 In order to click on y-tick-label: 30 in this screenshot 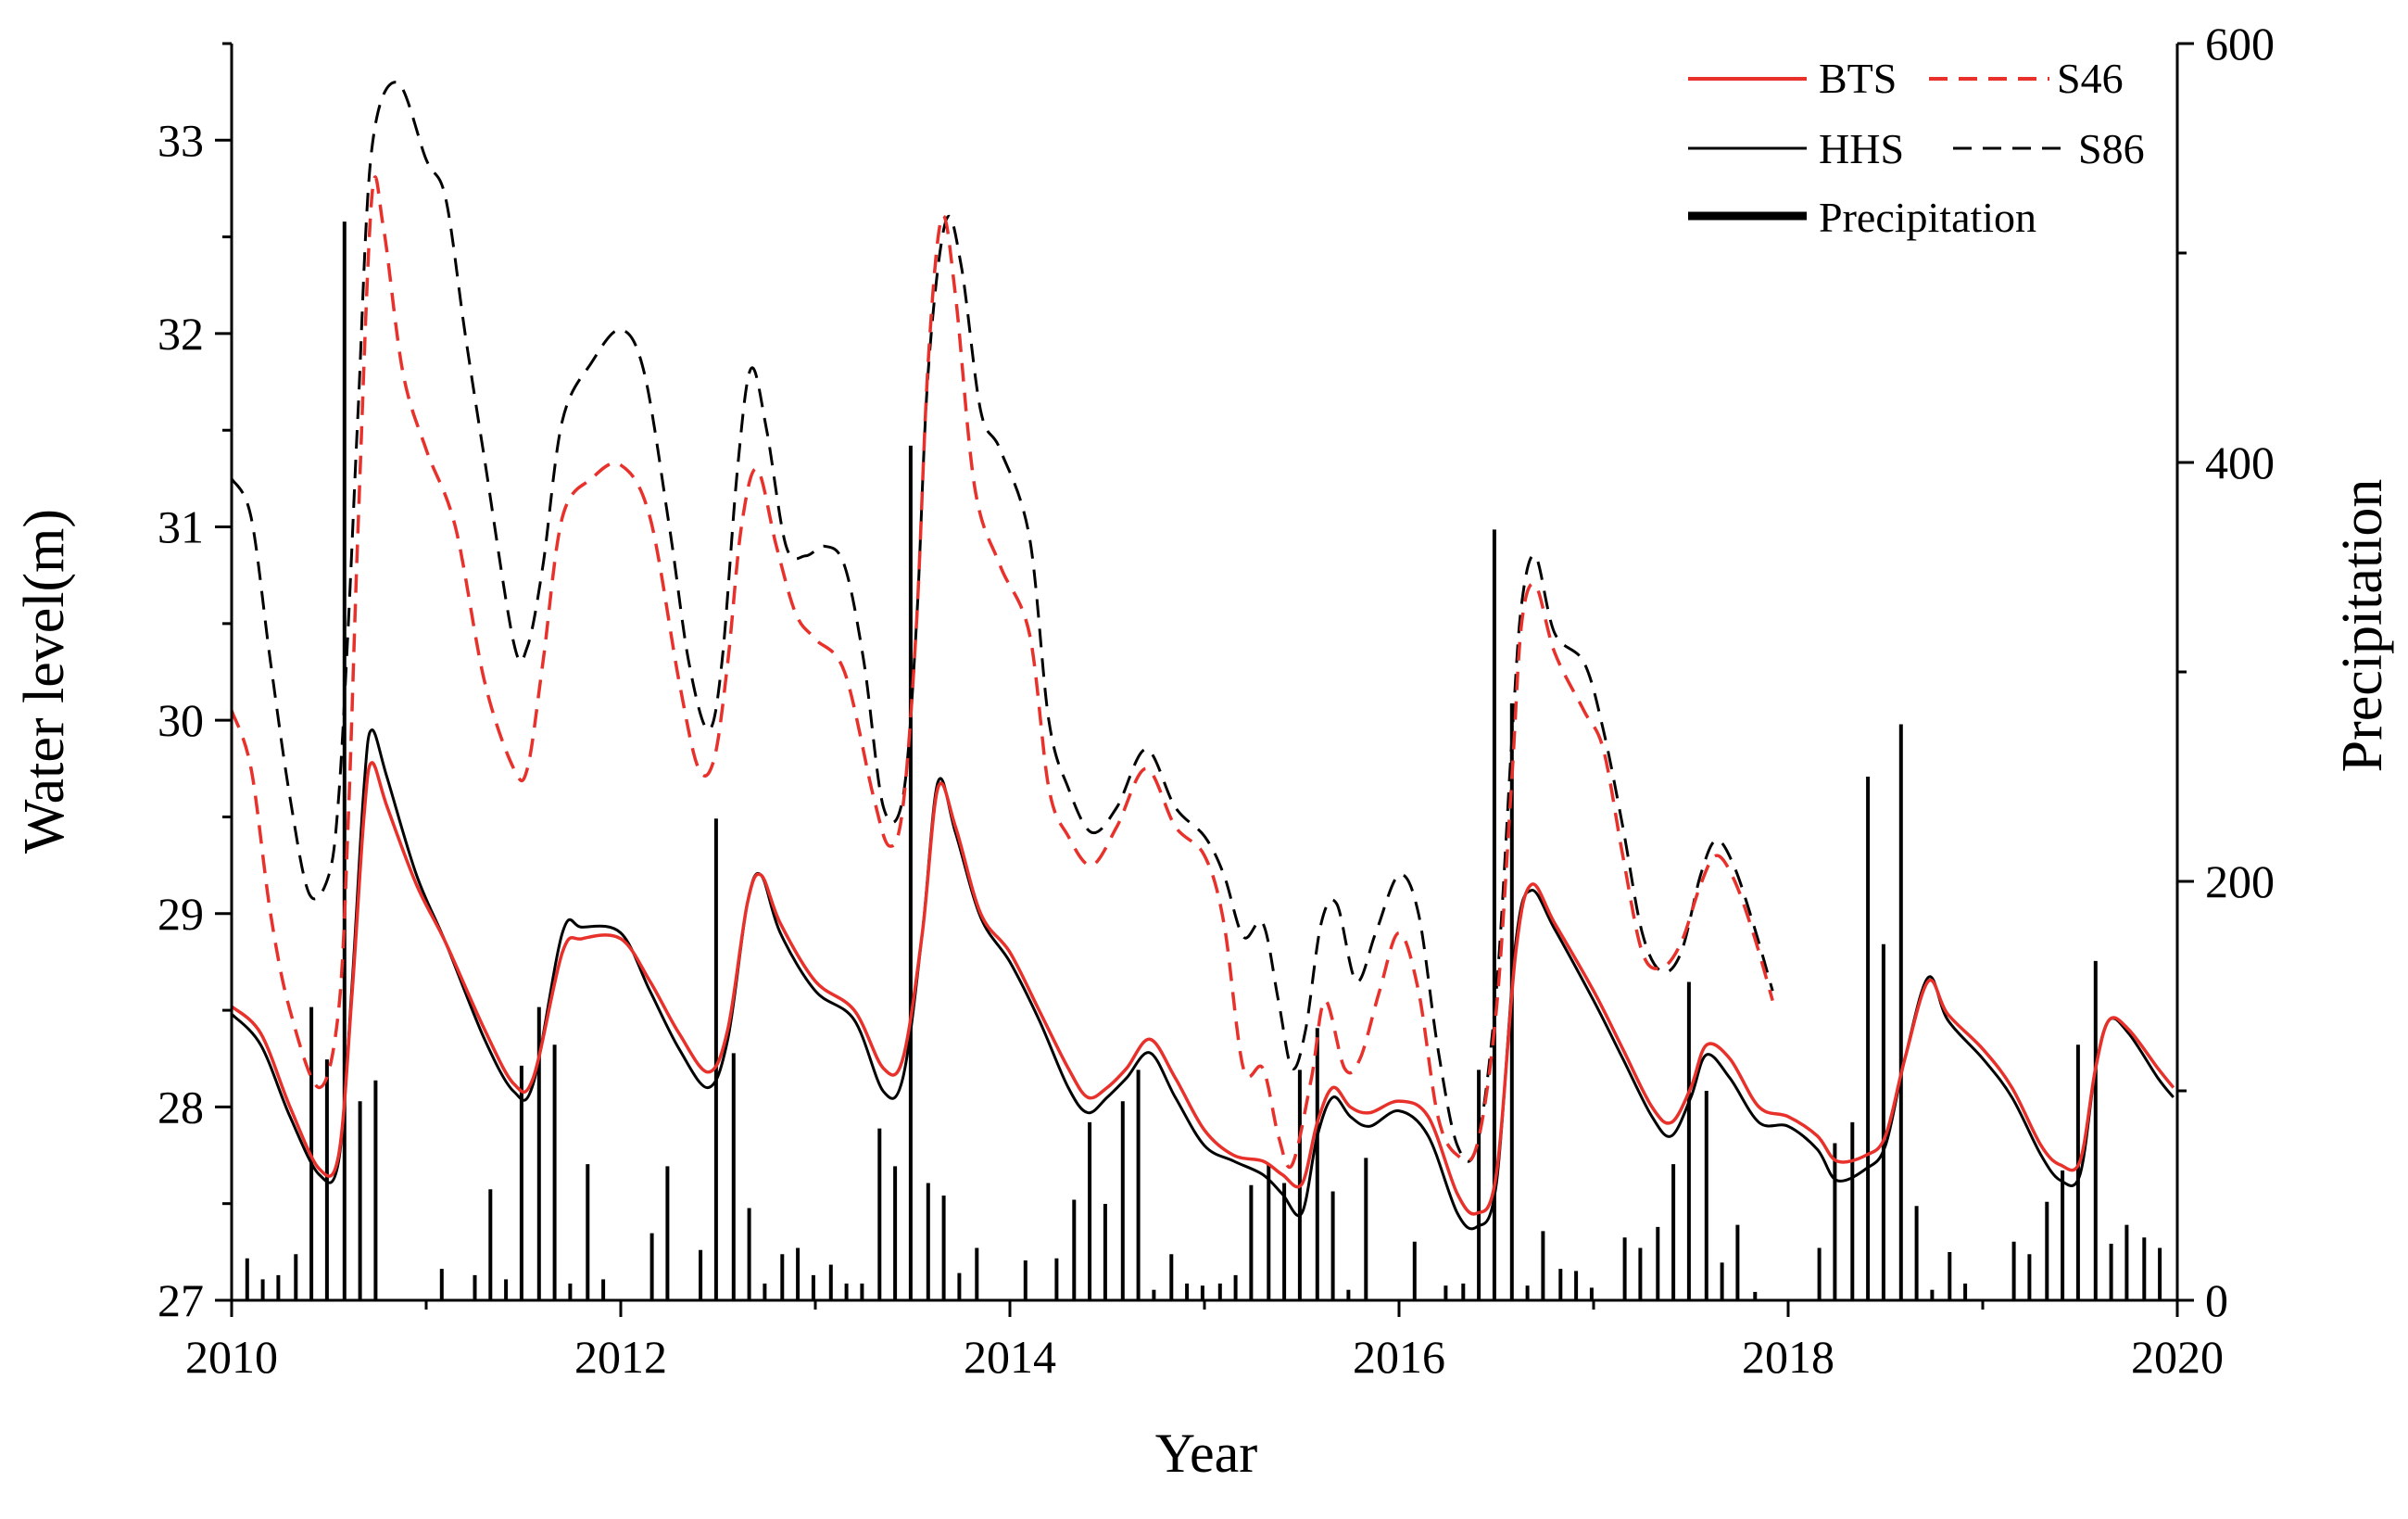, I will do `click(181, 720)`.